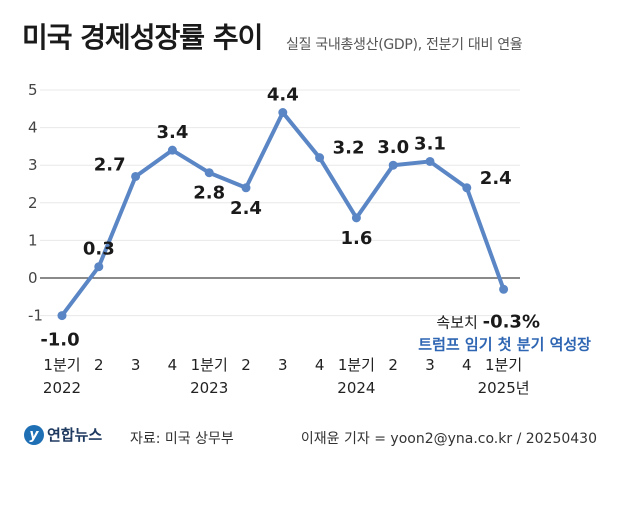 Image resolution: width=625 pixels, height=512 pixels. Describe the element at coordinates (356, 238) in the screenshot. I see `data-label: 1.6` at that location.